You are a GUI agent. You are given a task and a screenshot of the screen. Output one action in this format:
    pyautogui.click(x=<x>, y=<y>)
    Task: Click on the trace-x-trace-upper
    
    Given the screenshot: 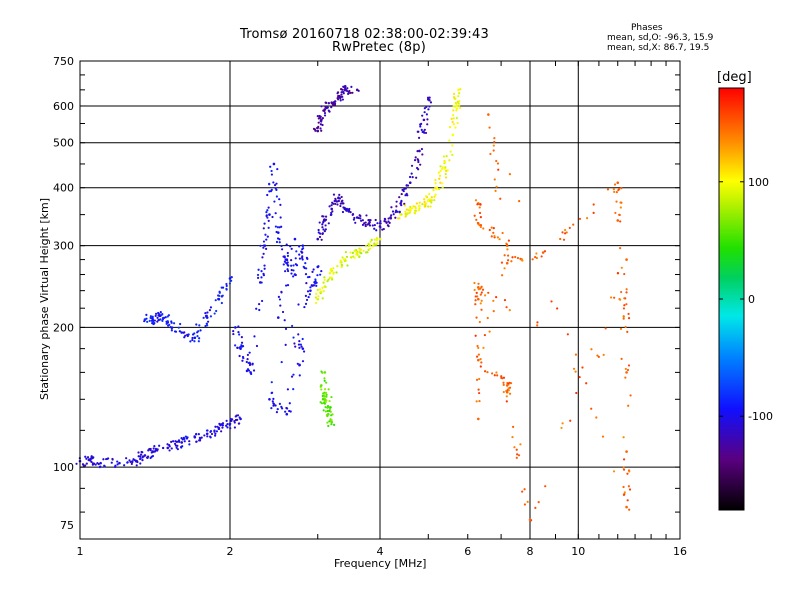 What is the action you would take?
    pyautogui.click(x=429, y=154)
    